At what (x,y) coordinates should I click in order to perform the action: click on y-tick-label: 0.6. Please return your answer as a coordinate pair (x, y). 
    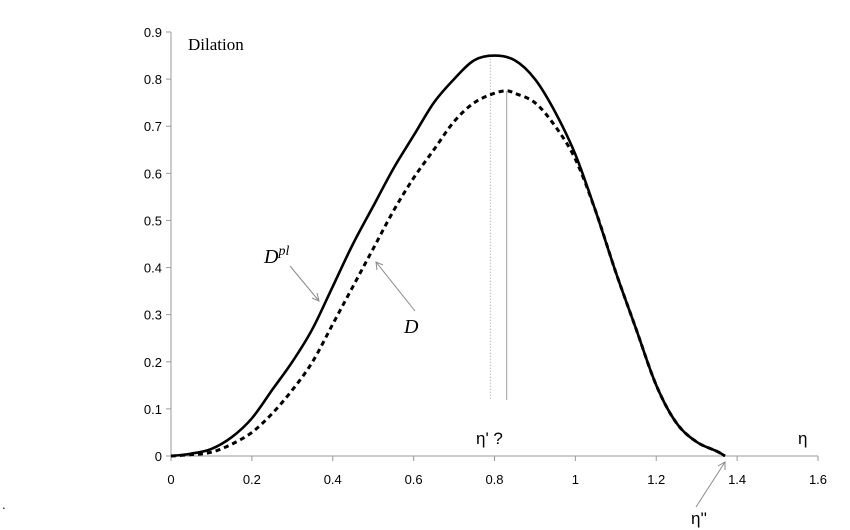
    Looking at the image, I should click on (153, 173).